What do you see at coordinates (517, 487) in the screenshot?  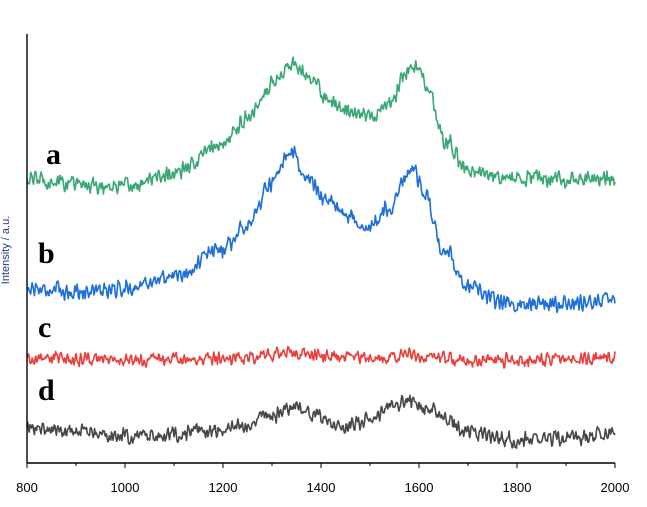 I see `x-tick-label: 1800` at bounding box center [517, 487].